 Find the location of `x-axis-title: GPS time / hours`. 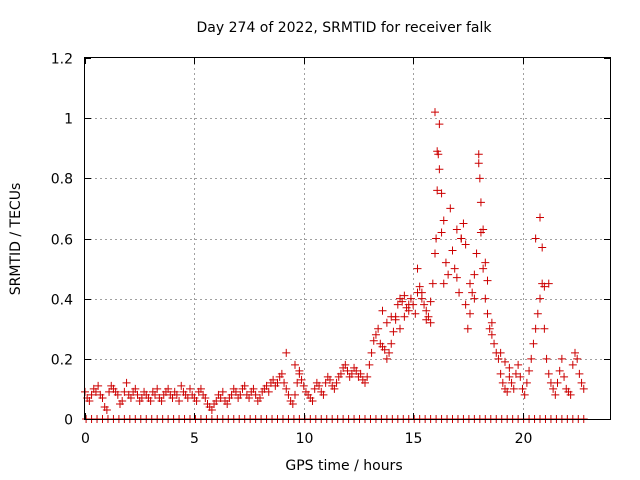

x-axis-title: GPS time / hours is located at coordinates (343, 466).